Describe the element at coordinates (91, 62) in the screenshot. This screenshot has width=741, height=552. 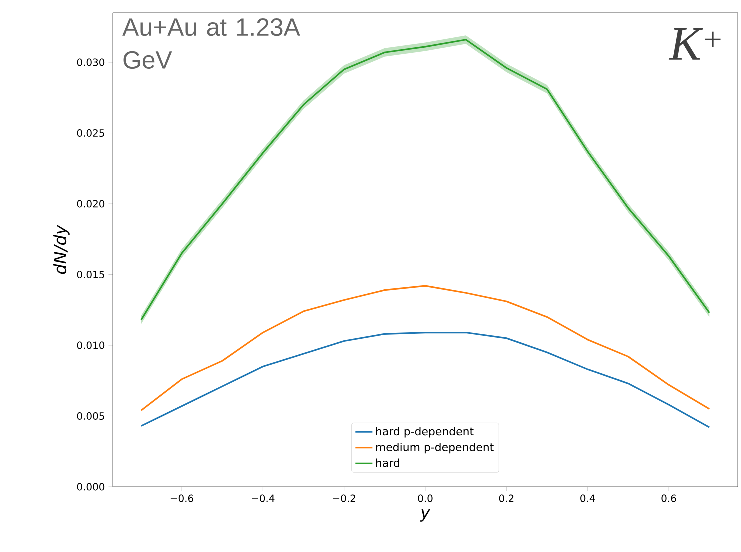
I see `y-tick-label: 0.030` at that location.